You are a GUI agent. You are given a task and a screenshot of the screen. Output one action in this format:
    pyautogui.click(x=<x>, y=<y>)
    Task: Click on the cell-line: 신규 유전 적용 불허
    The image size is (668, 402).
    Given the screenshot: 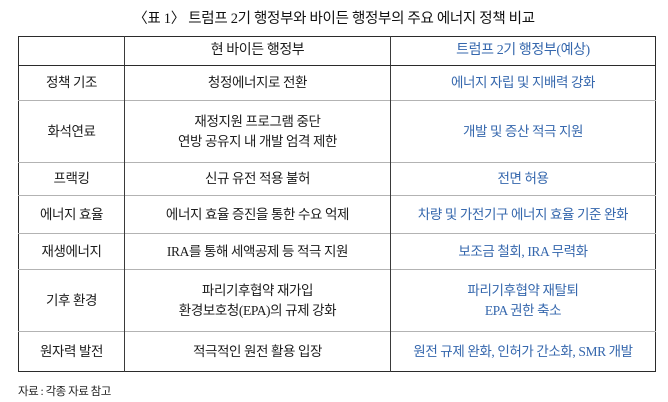 What is the action you would take?
    pyautogui.click(x=257, y=179)
    